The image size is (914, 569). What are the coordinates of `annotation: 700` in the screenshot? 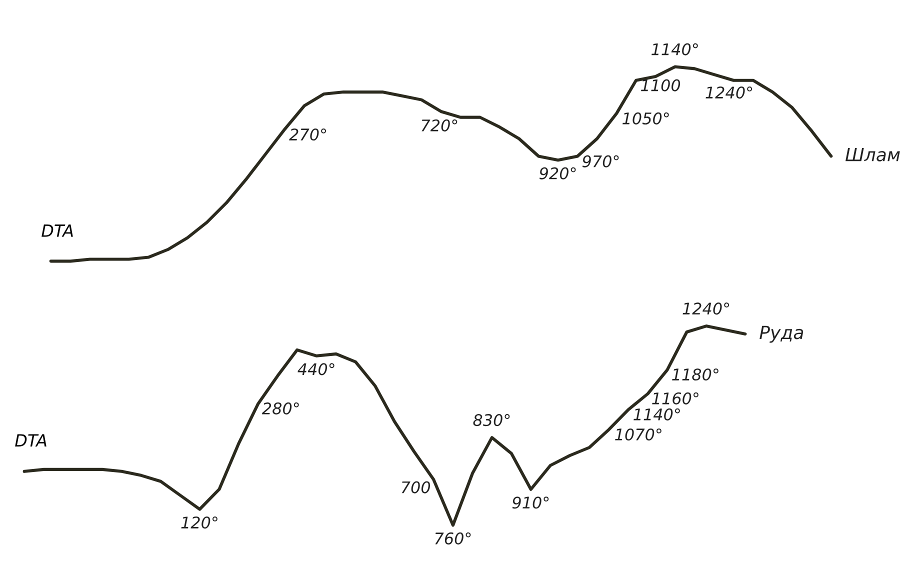 It's located at (416, 487).